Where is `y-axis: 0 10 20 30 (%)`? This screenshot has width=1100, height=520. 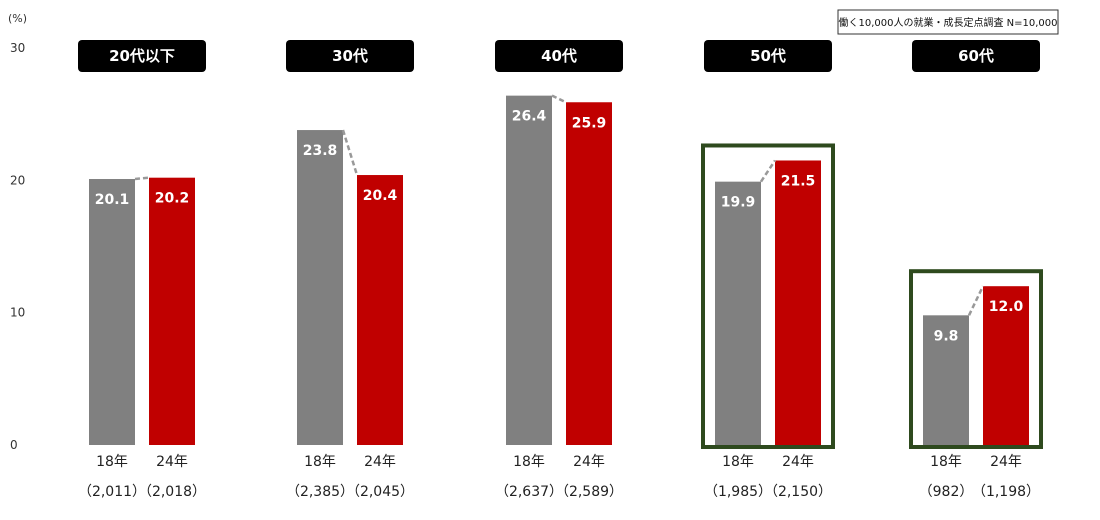
y-axis: 0 10 20 30 (%) is located at coordinates (17, 232).